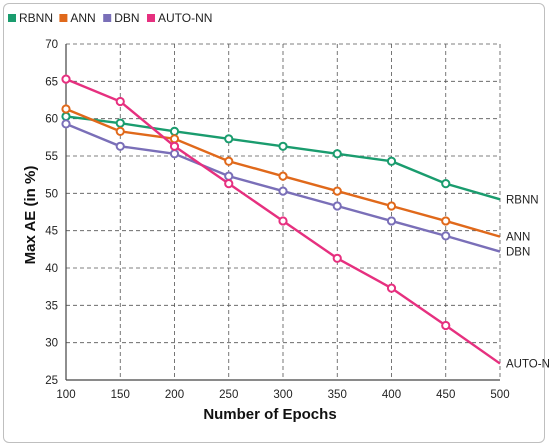 The image size is (550, 448). I want to click on end-label-auto-nn: AUTO-NN, so click(528, 365).